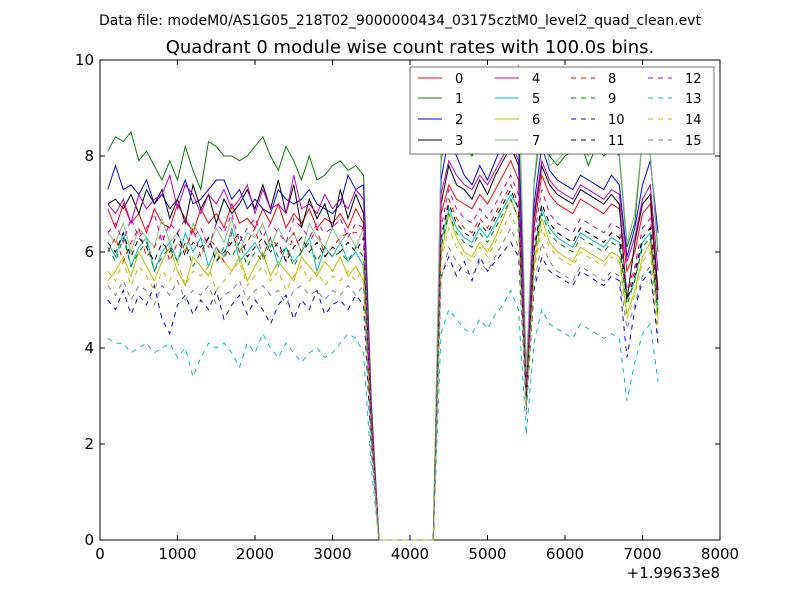 This screenshot has width=800, height=600. I want to click on y-tick-label: 0, so click(89, 540).